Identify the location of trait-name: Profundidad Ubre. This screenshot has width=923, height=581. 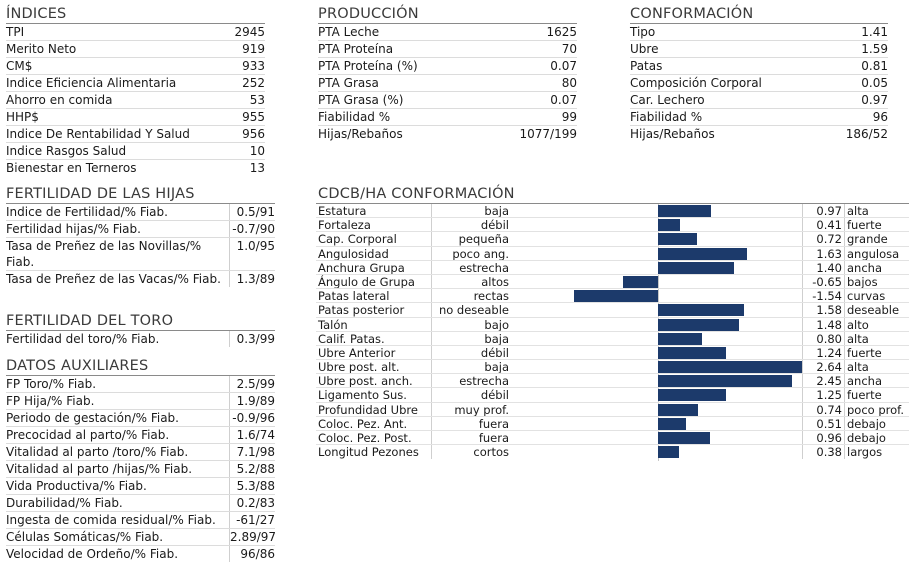
(368, 409).